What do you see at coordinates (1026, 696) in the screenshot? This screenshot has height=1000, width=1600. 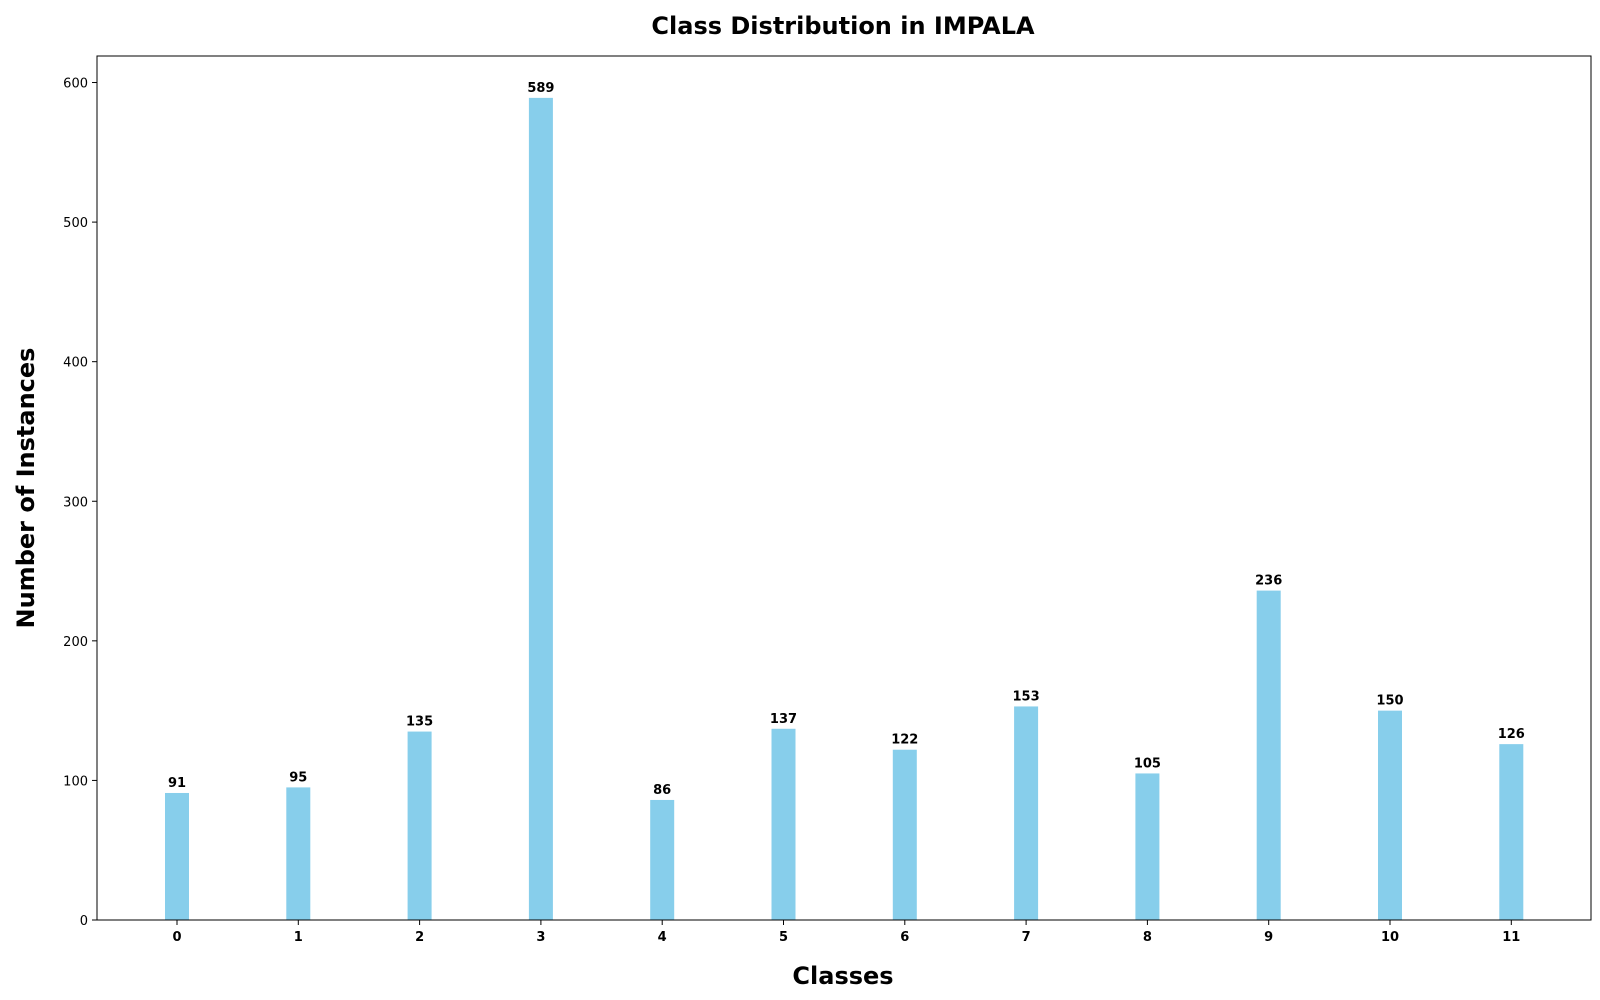 I see `data-label-7: 153` at bounding box center [1026, 696].